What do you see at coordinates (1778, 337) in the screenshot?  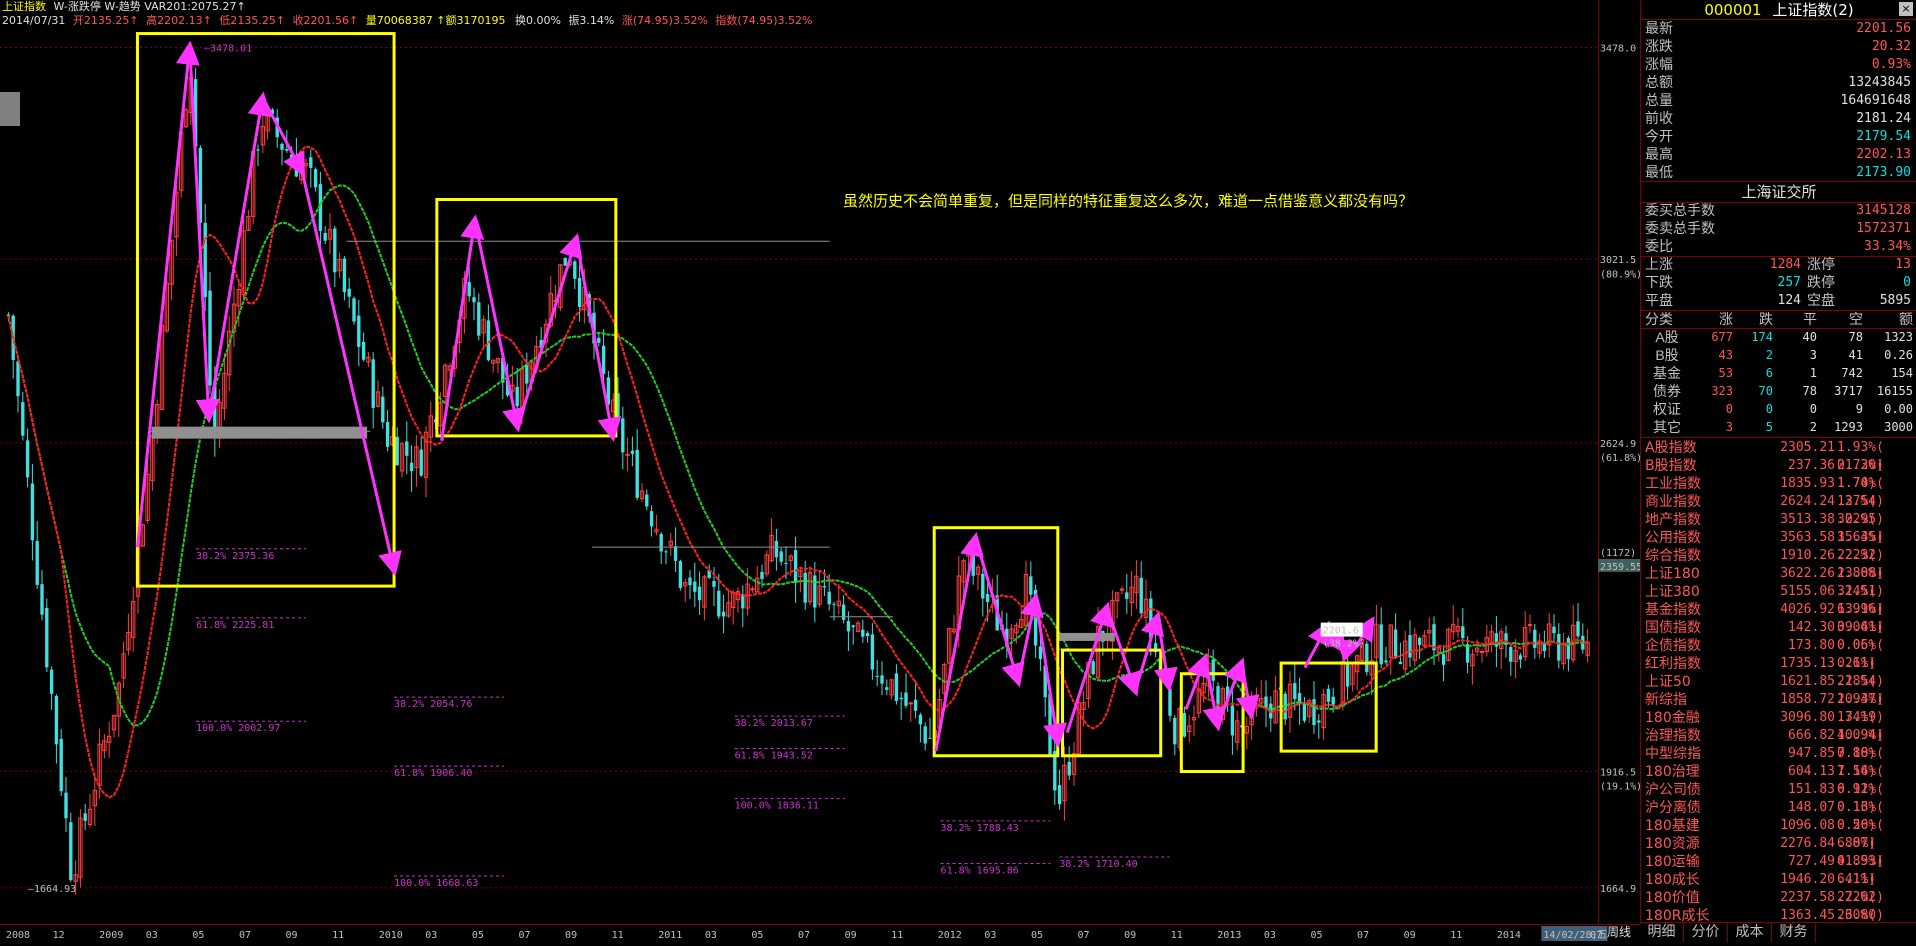 I see `class-row: A股 677 174 40 78 1323` at bounding box center [1778, 337].